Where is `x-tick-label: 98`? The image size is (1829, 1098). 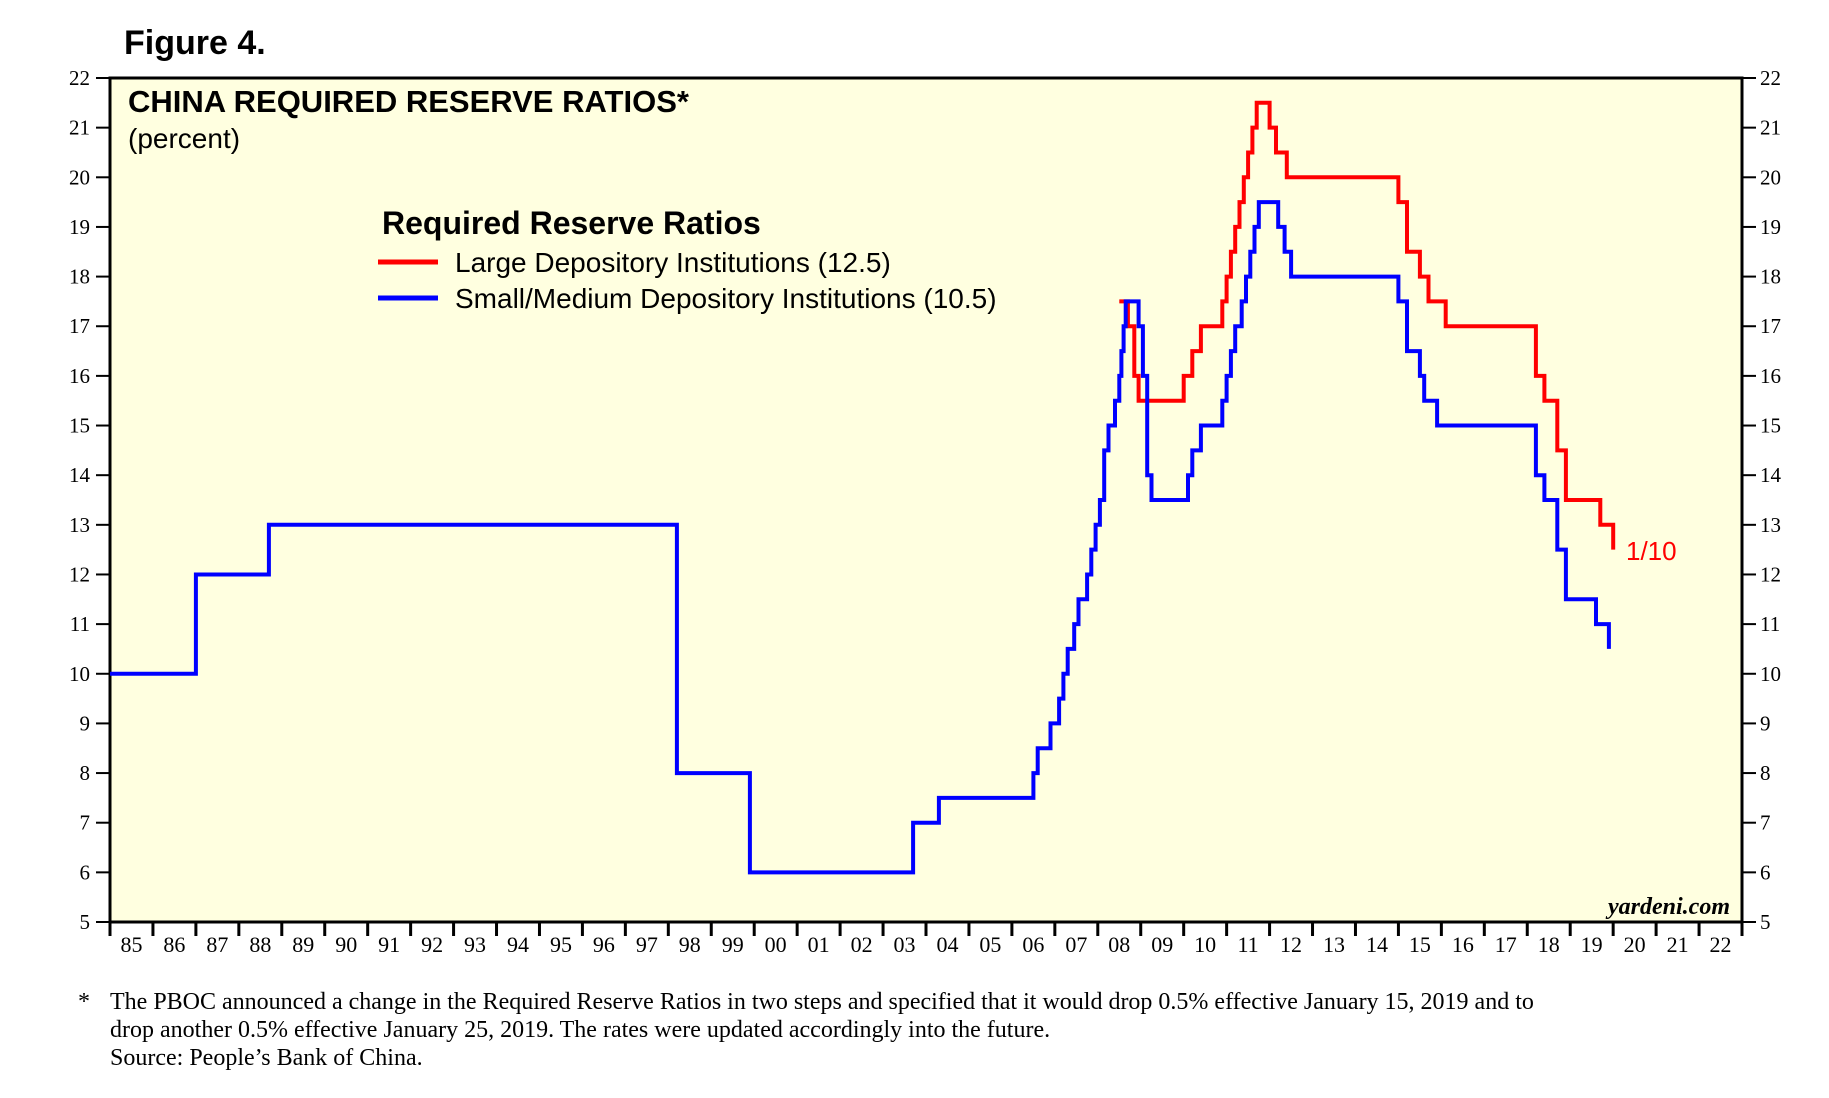 x-tick-label: 98 is located at coordinates (690, 944).